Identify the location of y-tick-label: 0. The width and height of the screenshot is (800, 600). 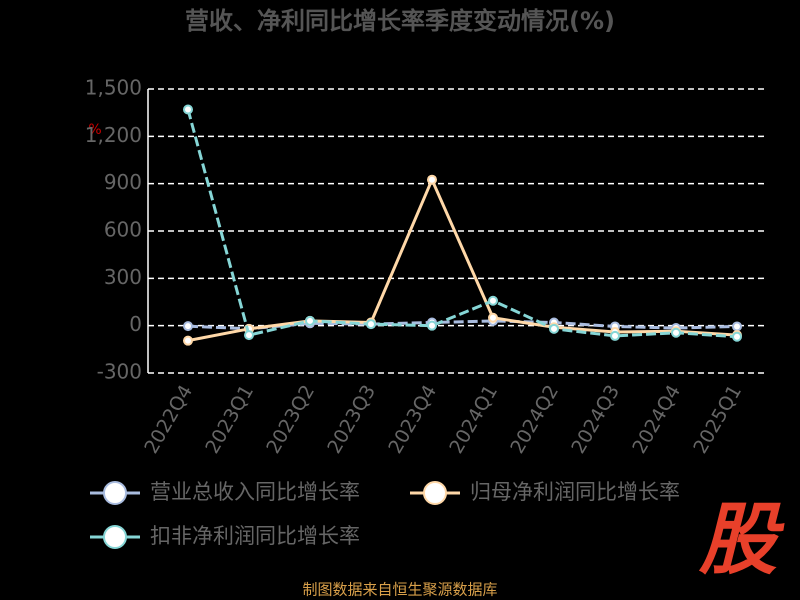
(135, 324).